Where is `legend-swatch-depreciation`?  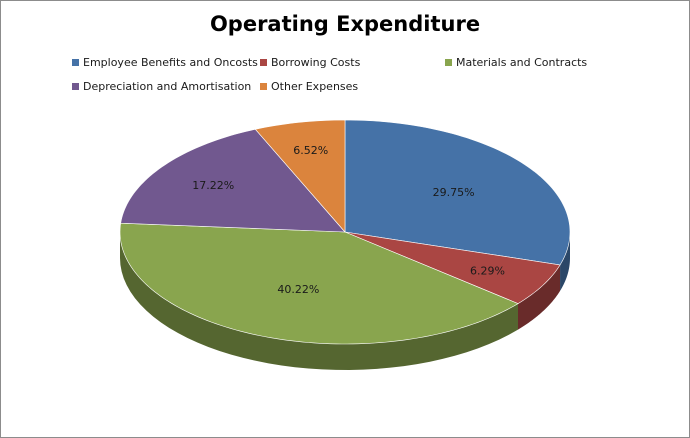 legend-swatch-depreciation is located at coordinates (75, 86).